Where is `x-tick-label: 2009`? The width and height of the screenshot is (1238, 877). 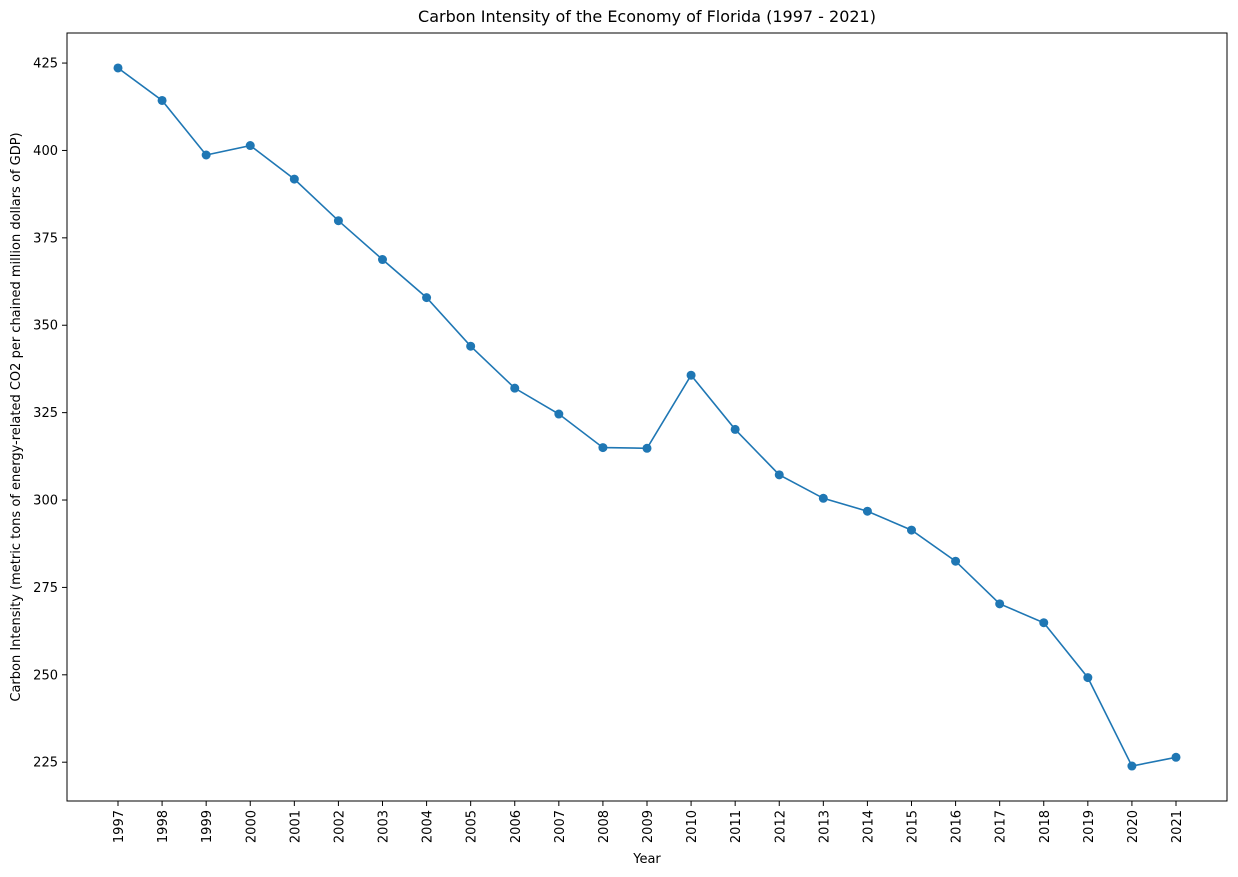
x-tick-label: 2009 is located at coordinates (648, 826).